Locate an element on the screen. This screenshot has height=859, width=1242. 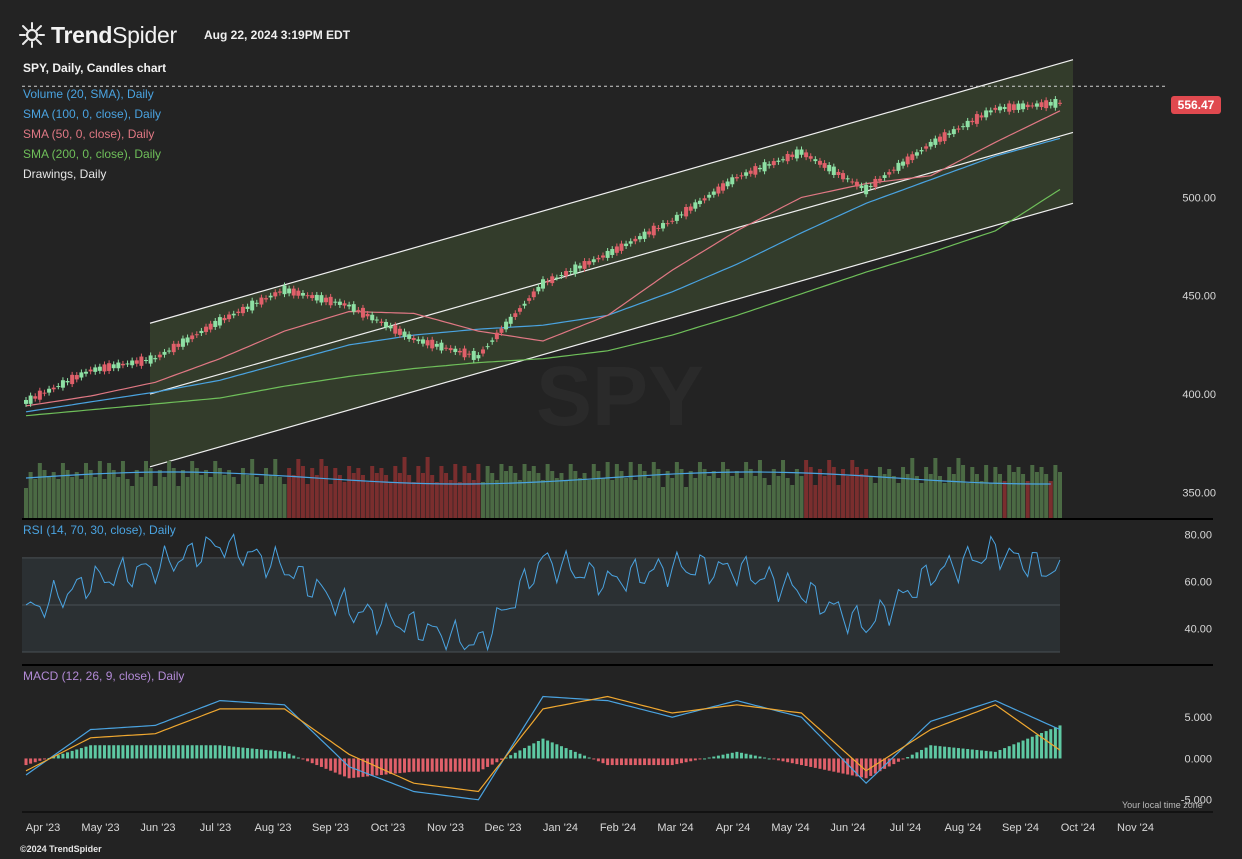
macd-signal-line is located at coordinates (543, 744).